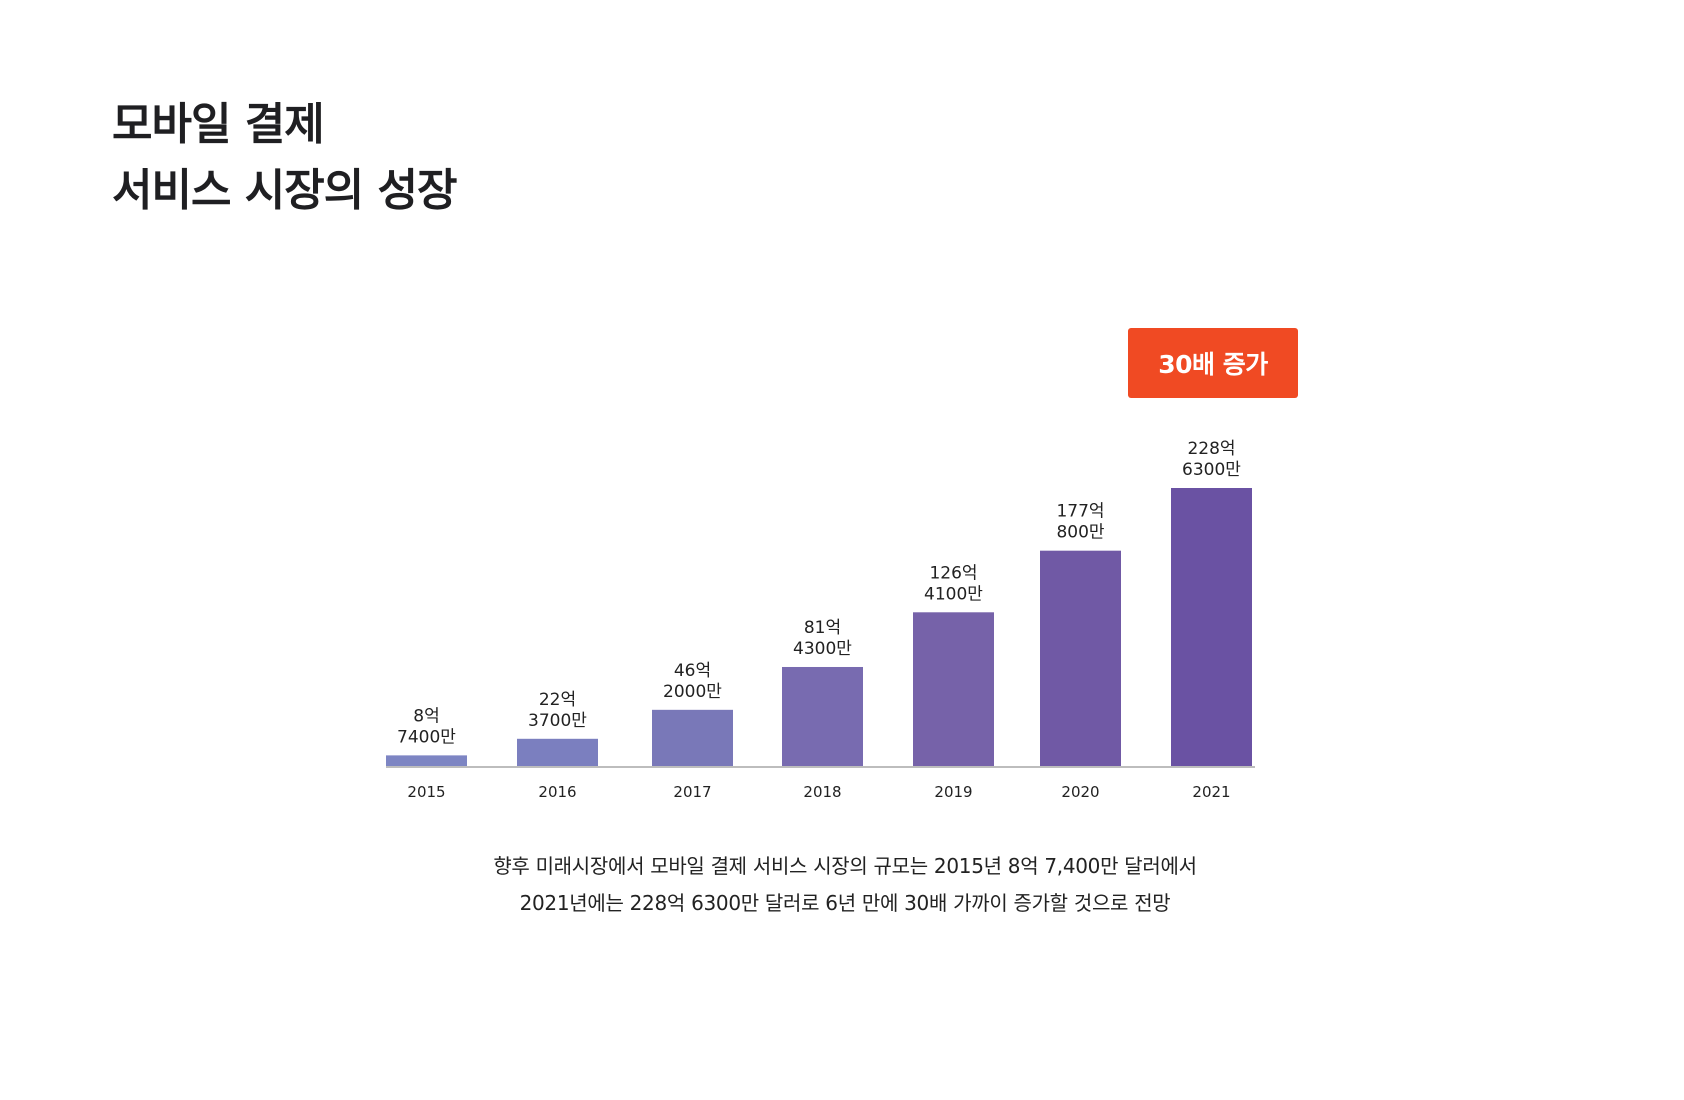 This screenshot has height=1100, width=1684. Describe the element at coordinates (1080, 512) in the screenshot. I see `data-label-2020-line-1: 177억` at that location.